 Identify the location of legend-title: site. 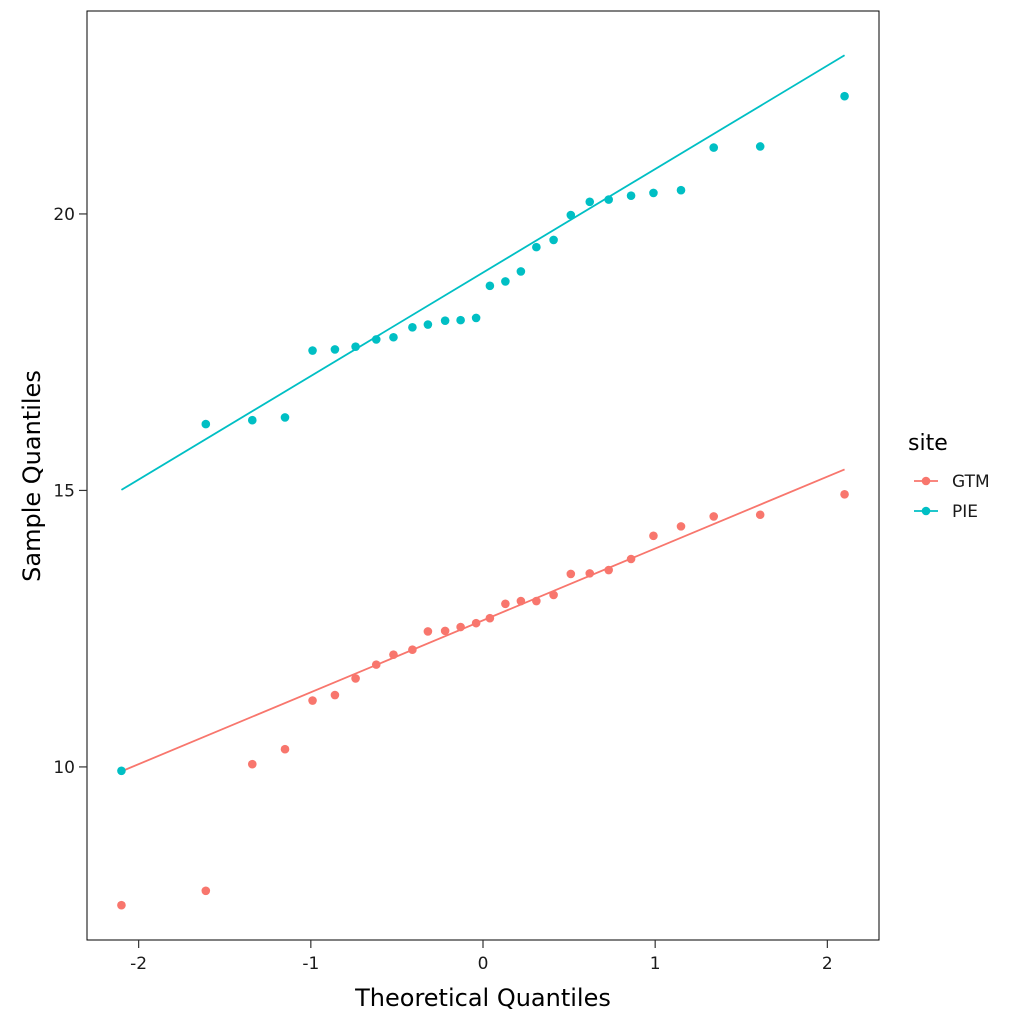
(928, 443).